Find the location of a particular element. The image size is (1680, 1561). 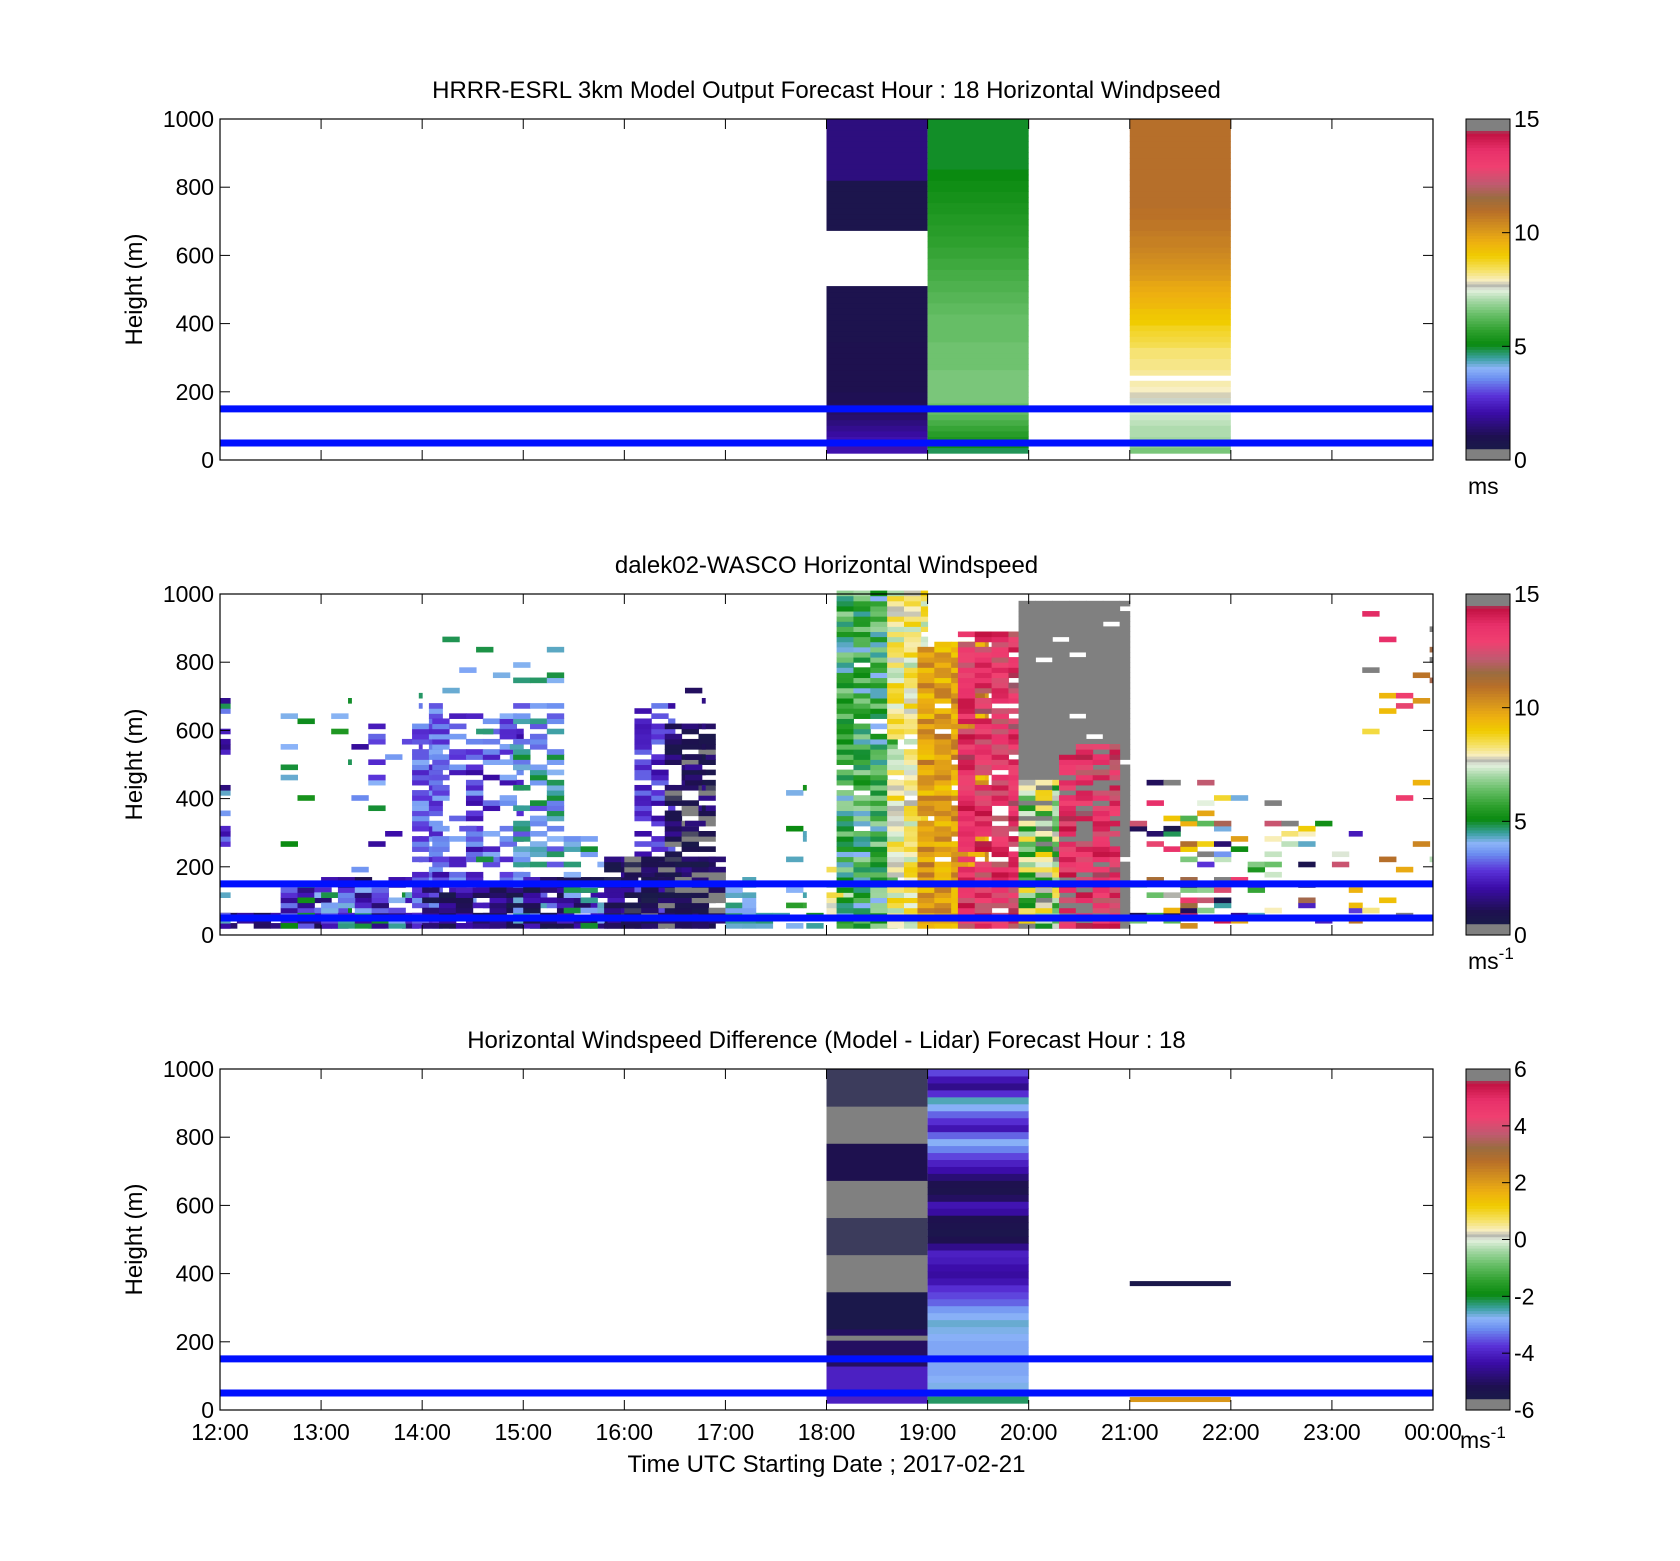

colorbar-tick-label: 10 is located at coordinates (1527, 708).